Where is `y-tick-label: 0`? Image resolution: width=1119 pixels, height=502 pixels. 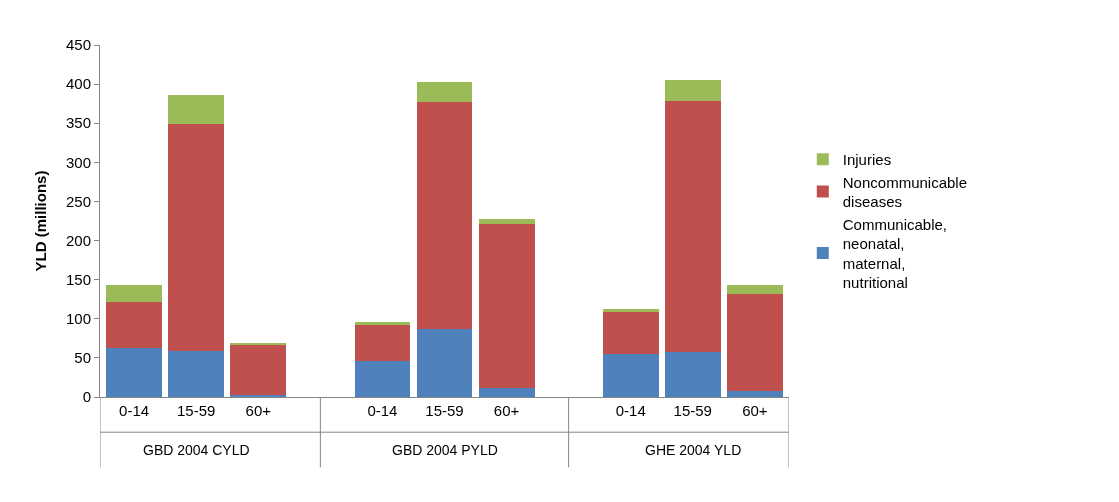 y-tick-label: 0 is located at coordinates (86, 397).